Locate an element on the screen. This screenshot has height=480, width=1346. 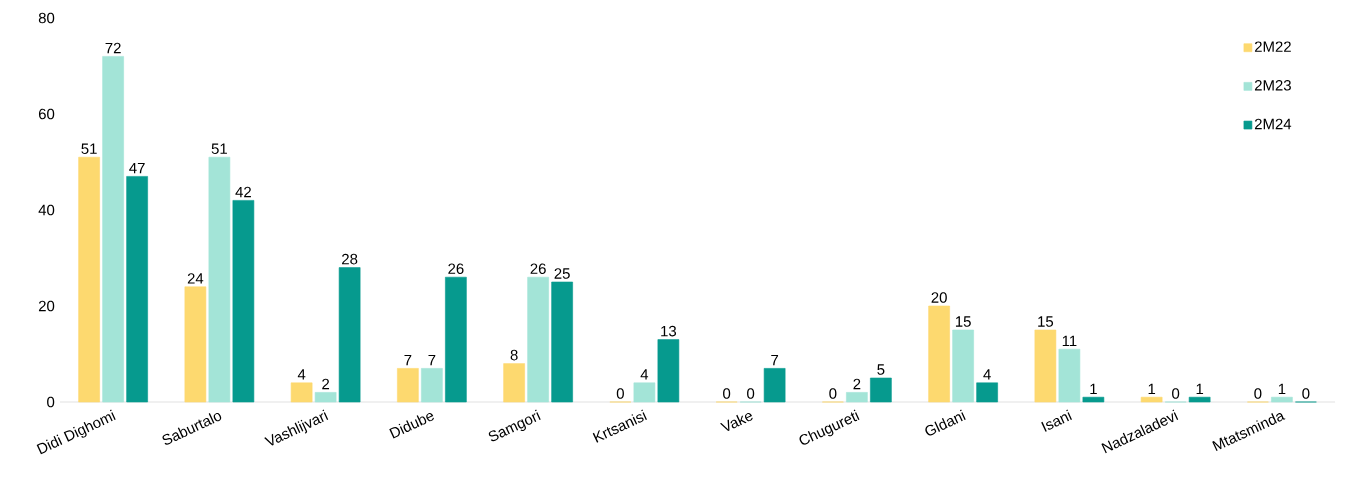
data-label: 42 is located at coordinates (243, 192).